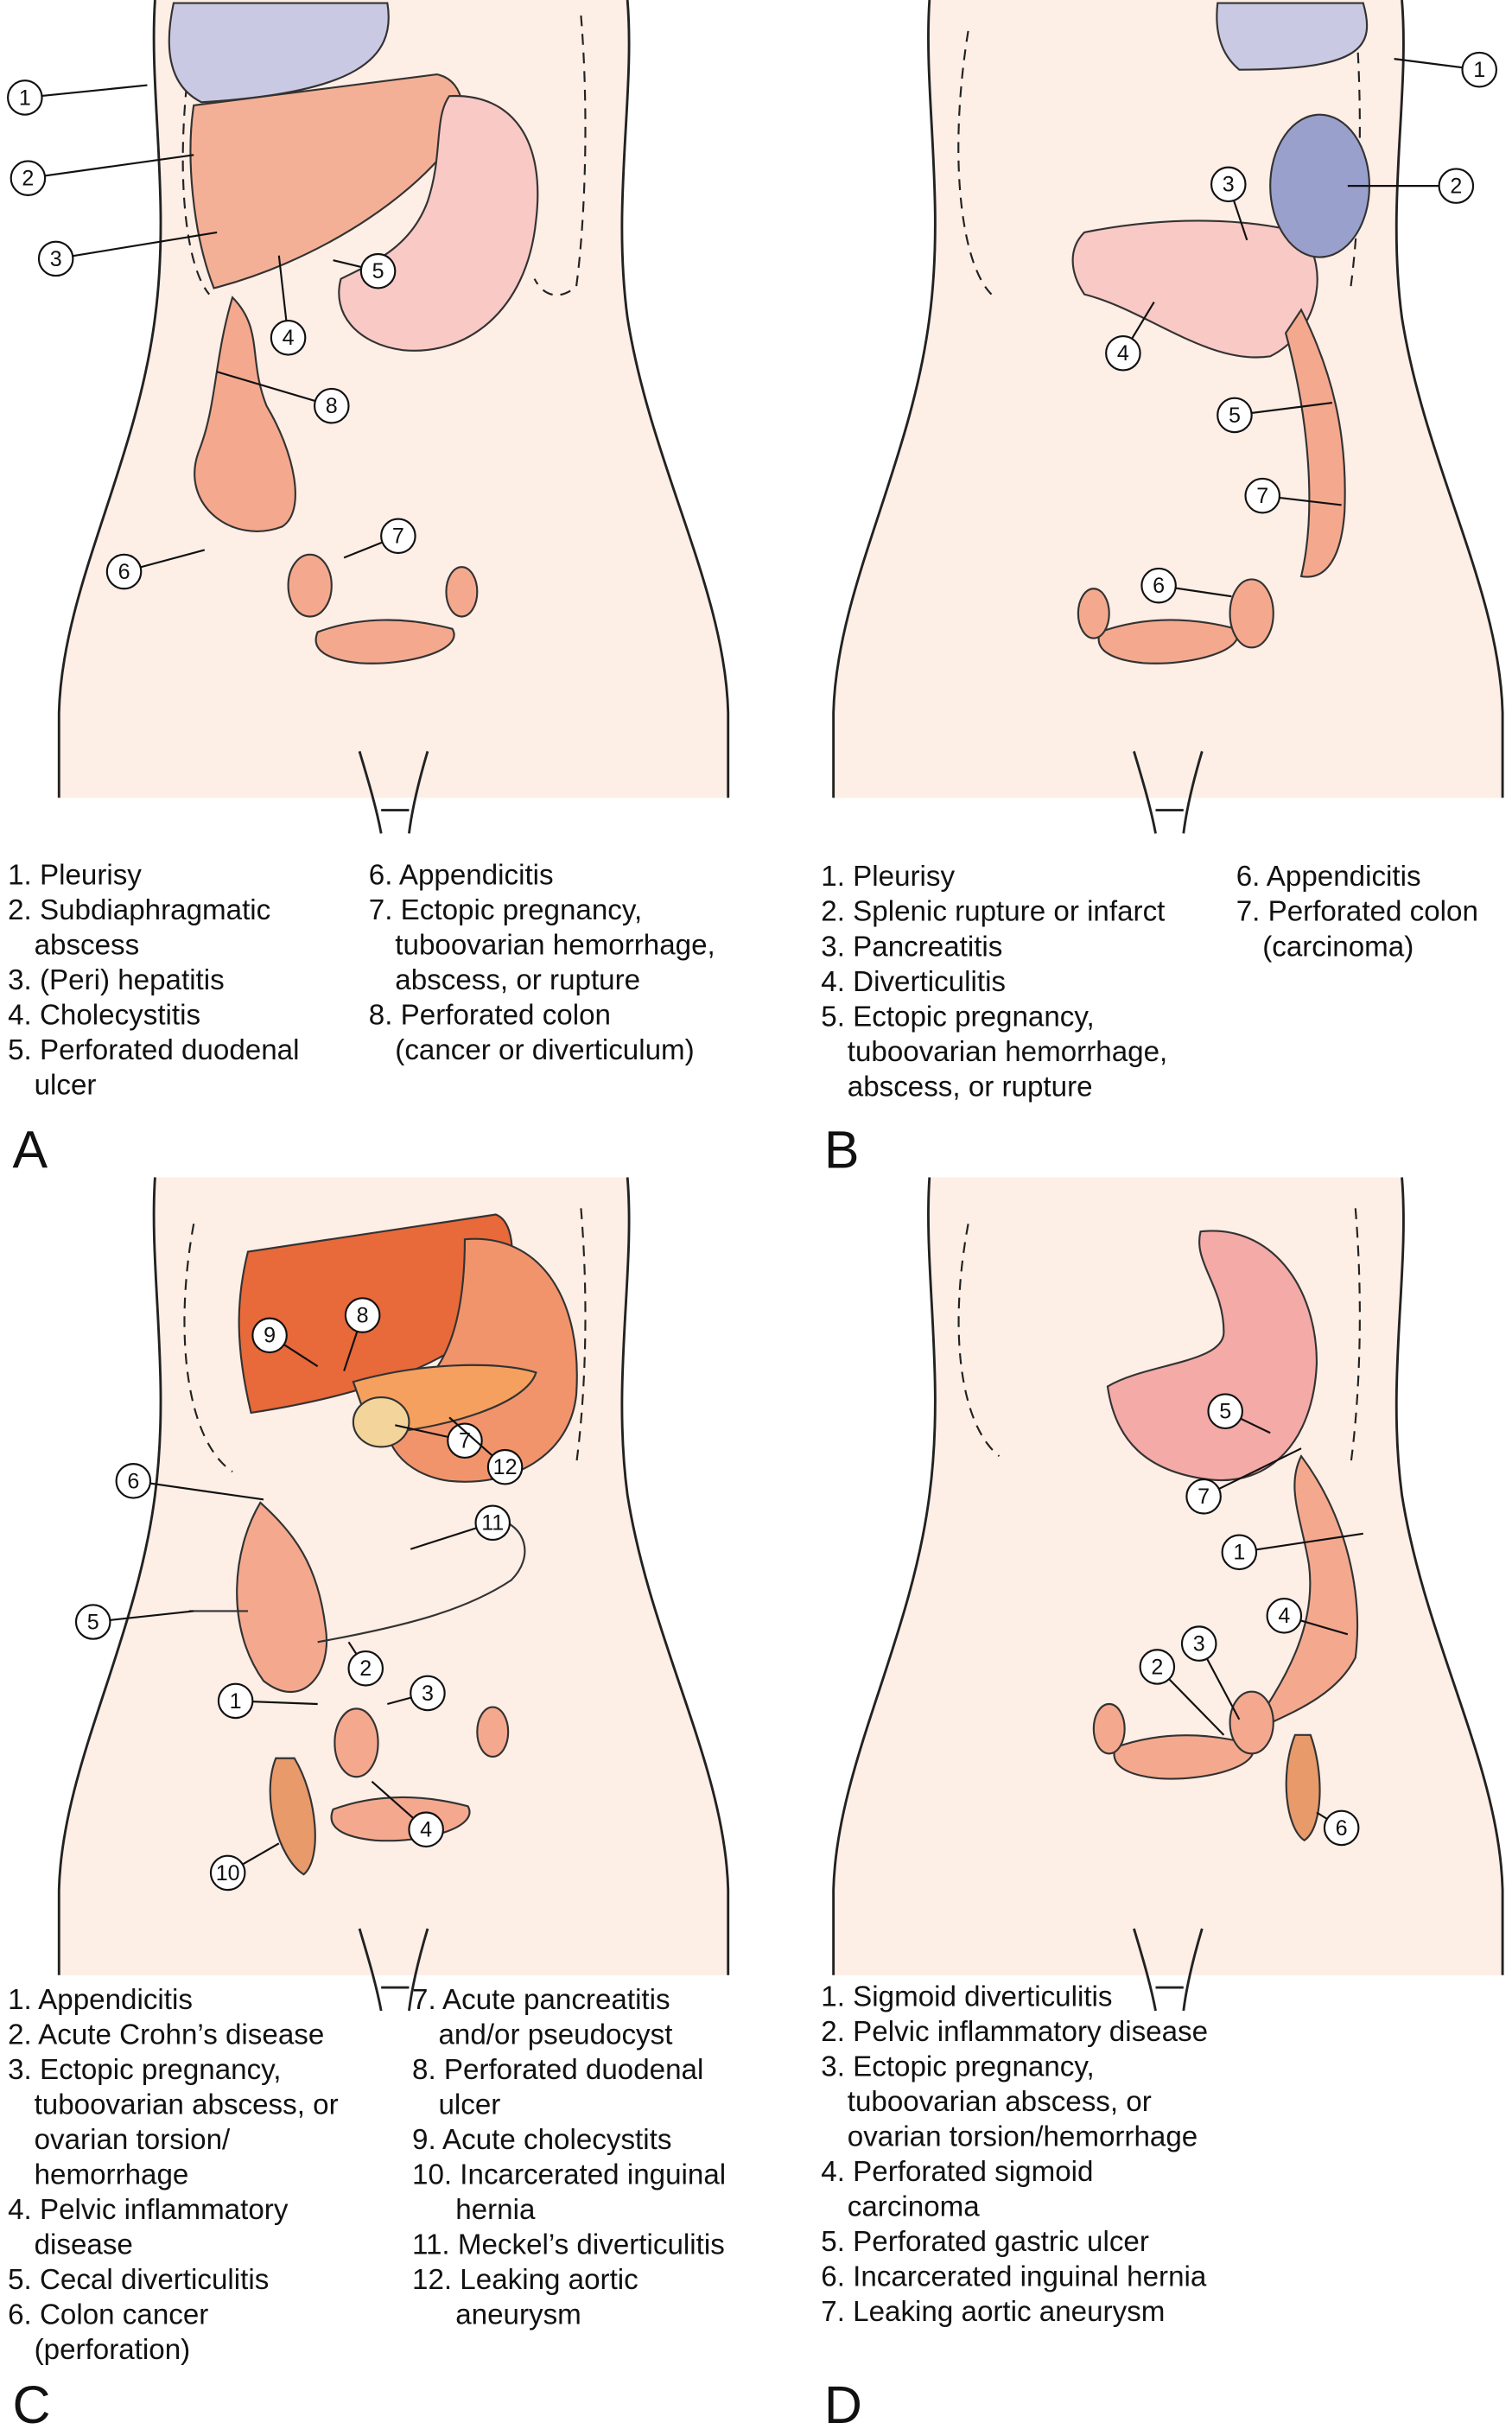  I want to click on legend-item: 7. Ectopic pregnancy,, so click(505, 910).